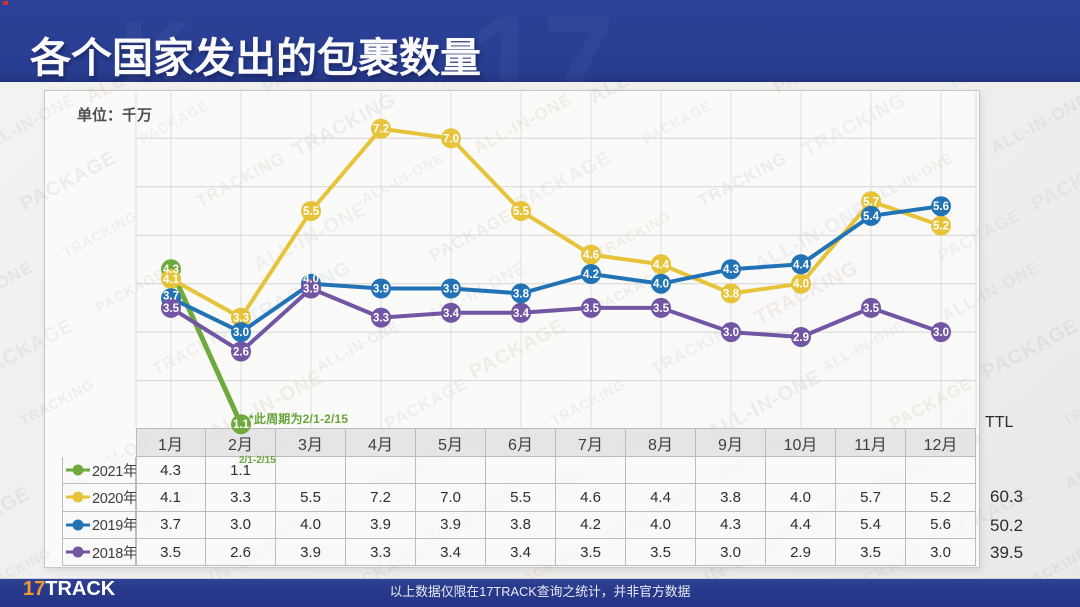 The width and height of the screenshot is (1080, 607). I want to click on svg-text: 7.2, so click(381, 130).